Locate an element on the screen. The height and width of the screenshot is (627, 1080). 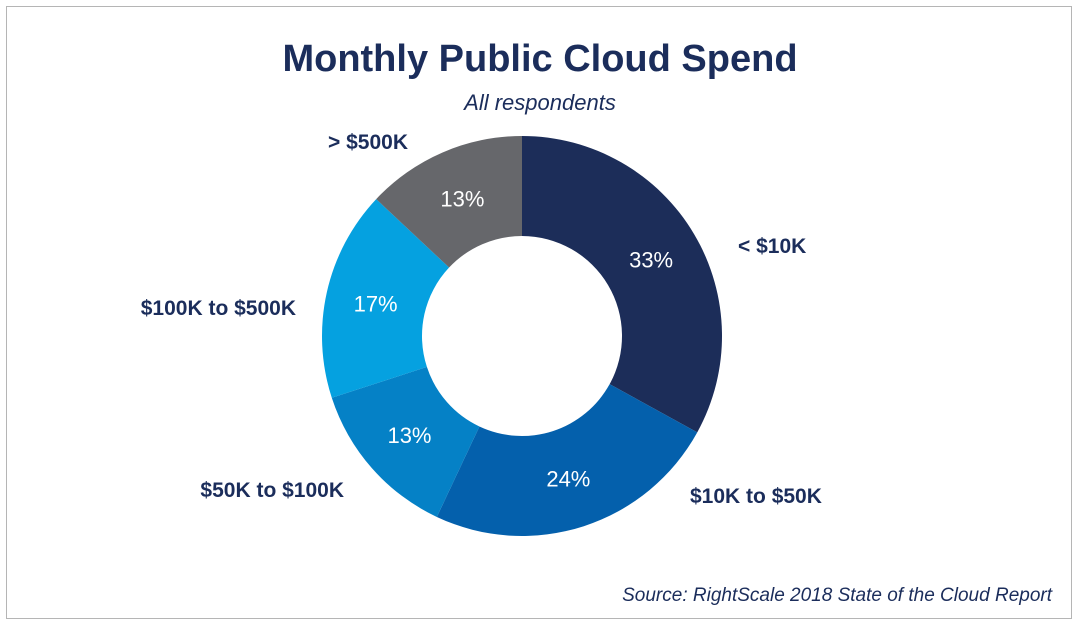
slice-category-label: > $500K is located at coordinates (368, 142).